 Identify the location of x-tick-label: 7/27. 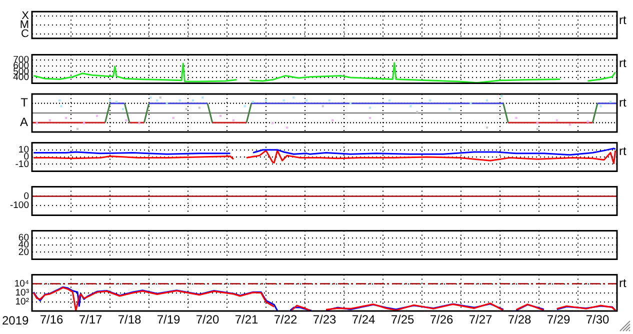
(480, 319).